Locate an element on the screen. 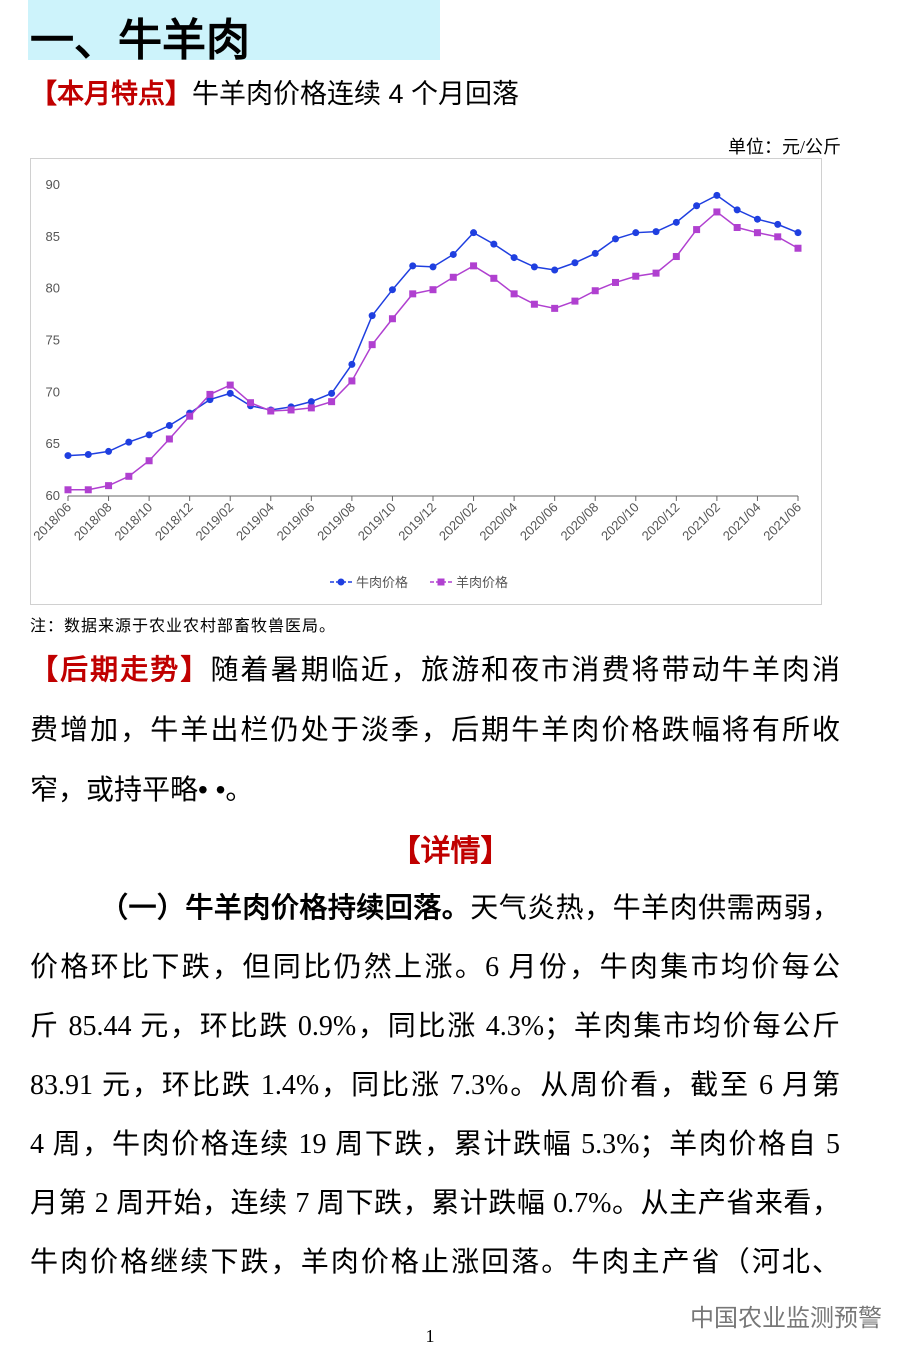  details-line: 价格环比下跌，但同比仍然上涨。6 月份，牛肉集市均价每公 is located at coordinates (435, 967).